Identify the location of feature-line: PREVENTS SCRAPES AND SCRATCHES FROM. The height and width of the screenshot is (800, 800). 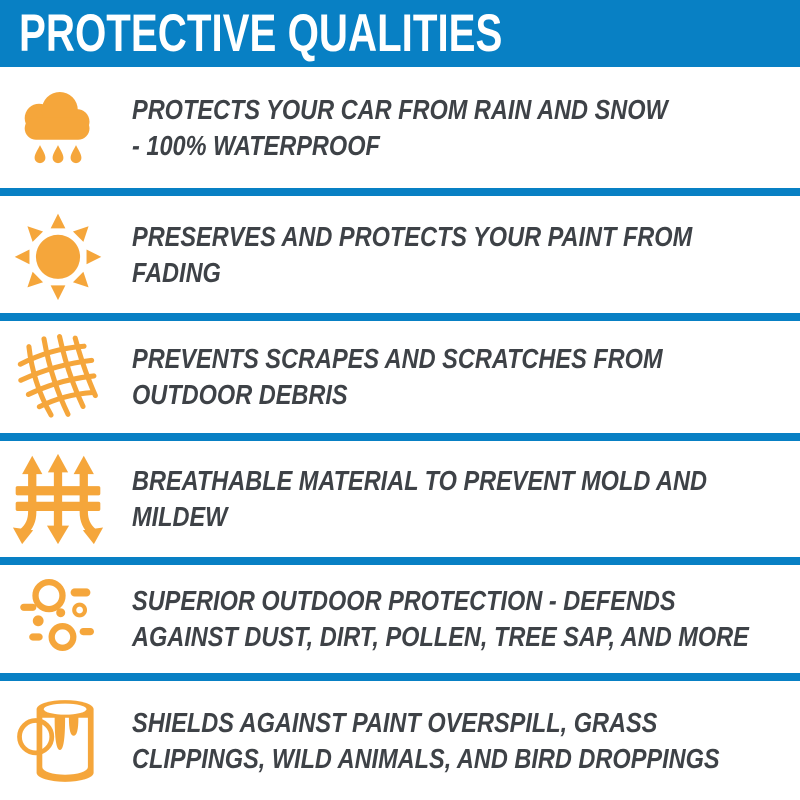
(397, 358).